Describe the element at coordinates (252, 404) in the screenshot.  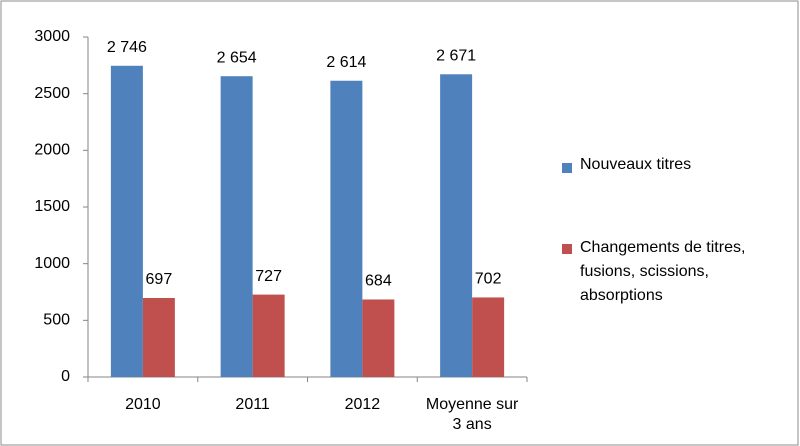
I see `x-tick-label: 2011` at that location.